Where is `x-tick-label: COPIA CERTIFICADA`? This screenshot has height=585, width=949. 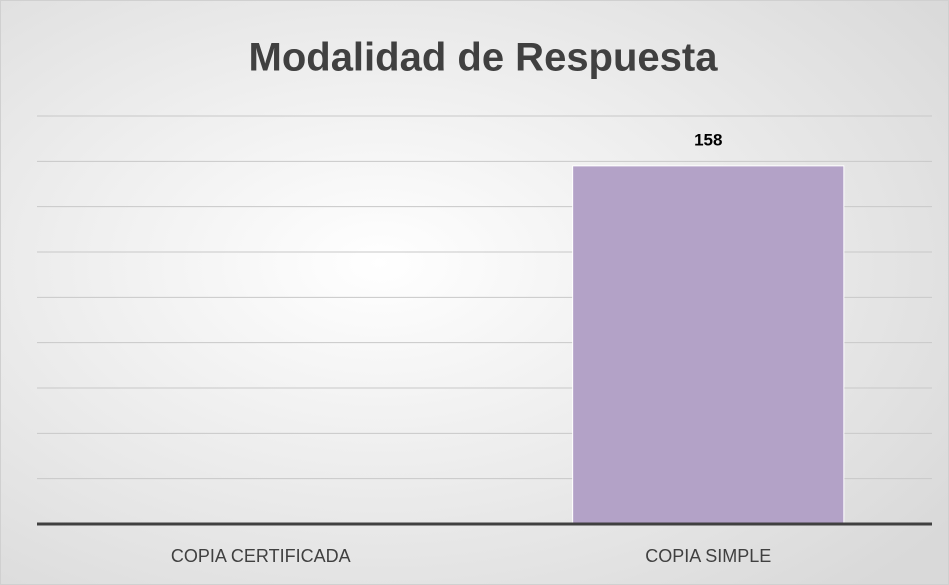
x-tick-label: COPIA CERTIFICADA is located at coordinates (261, 556).